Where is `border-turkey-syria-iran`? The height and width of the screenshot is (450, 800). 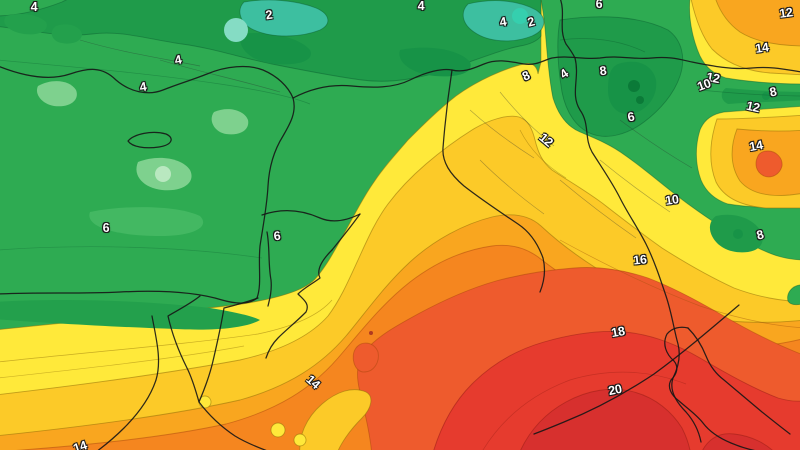
border-turkey-syria-iran is located at coordinates (546, 77).